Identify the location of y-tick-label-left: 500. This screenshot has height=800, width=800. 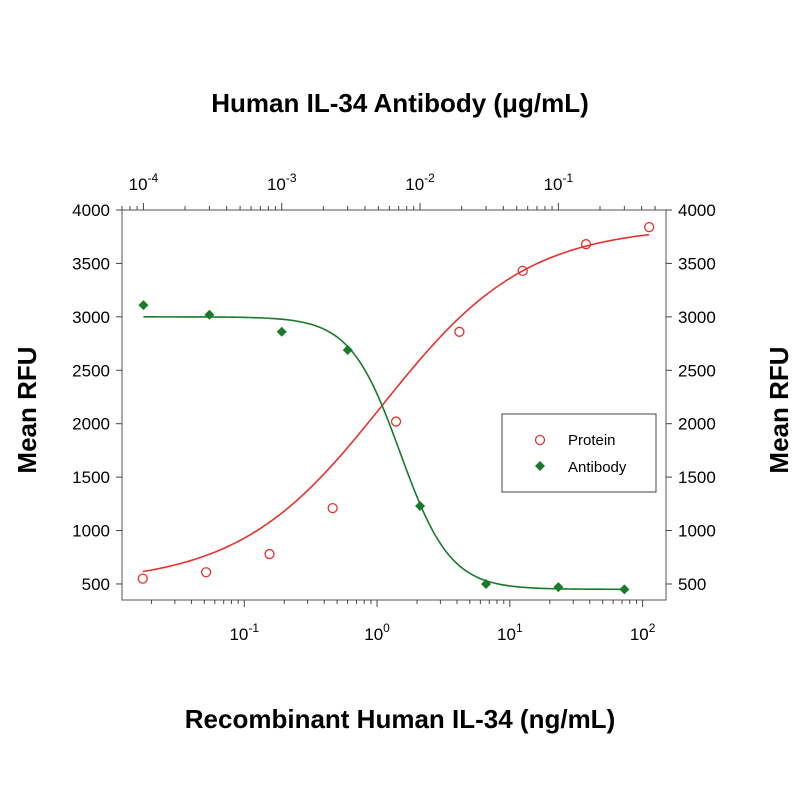
(96, 584).